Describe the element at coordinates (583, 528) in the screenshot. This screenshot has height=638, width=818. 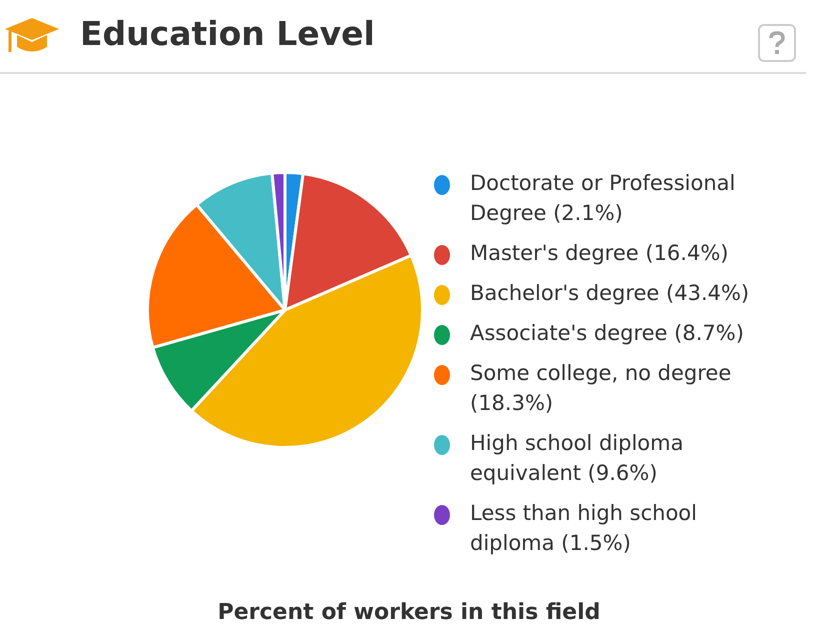
I see `legend-label: Less than high school diploma (1.5%)` at that location.